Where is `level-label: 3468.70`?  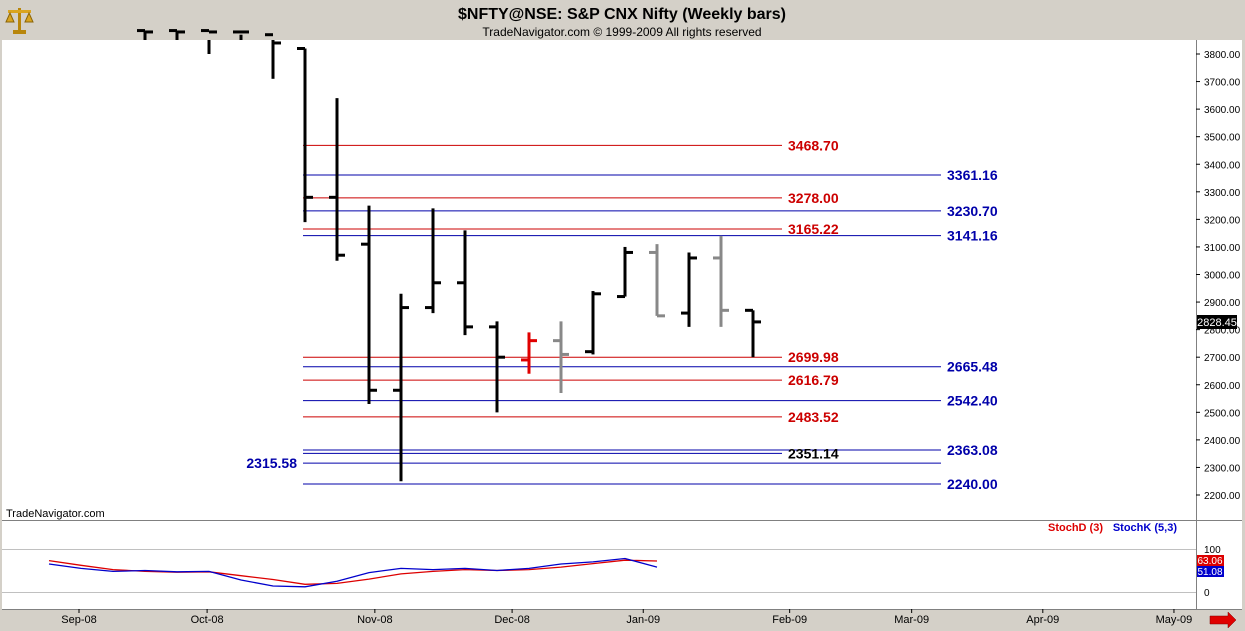 level-label: 3468.70 is located at coordinates (813, 145).